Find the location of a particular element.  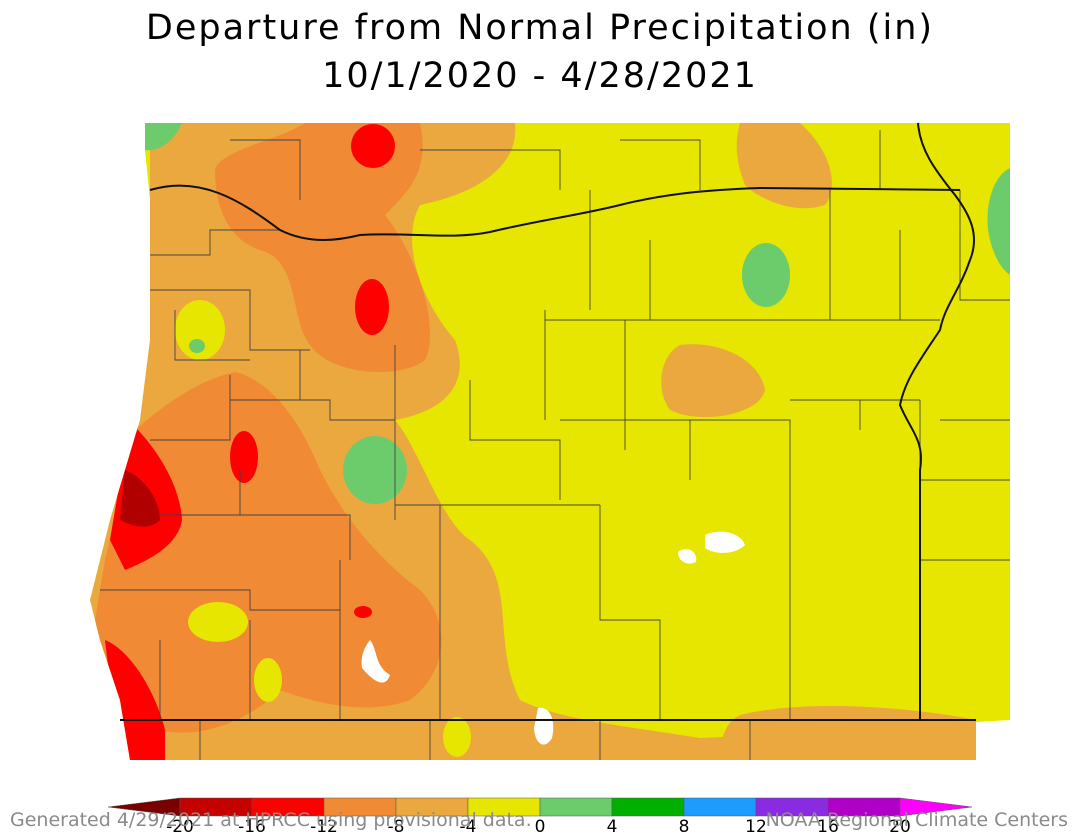

legend-tick-label: -8 is located at coordinates (396, 825).